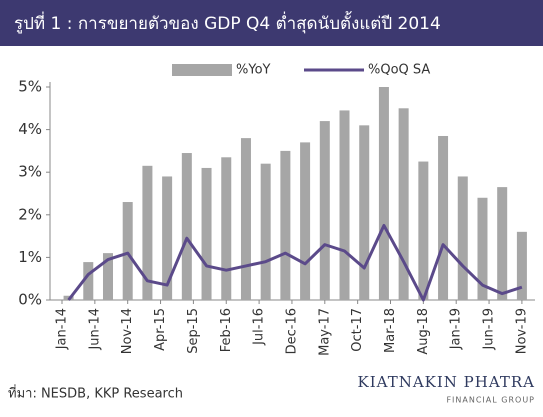  I want to click on brand-sub: FINANCIAL GROUP, so click(490, 400).